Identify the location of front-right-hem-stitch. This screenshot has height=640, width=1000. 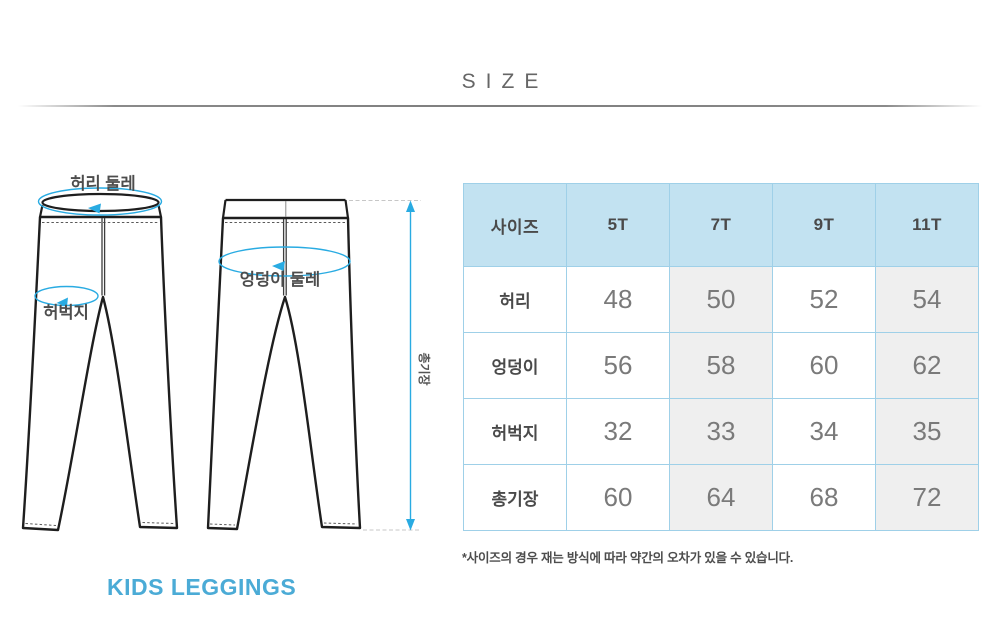
(158, 523).